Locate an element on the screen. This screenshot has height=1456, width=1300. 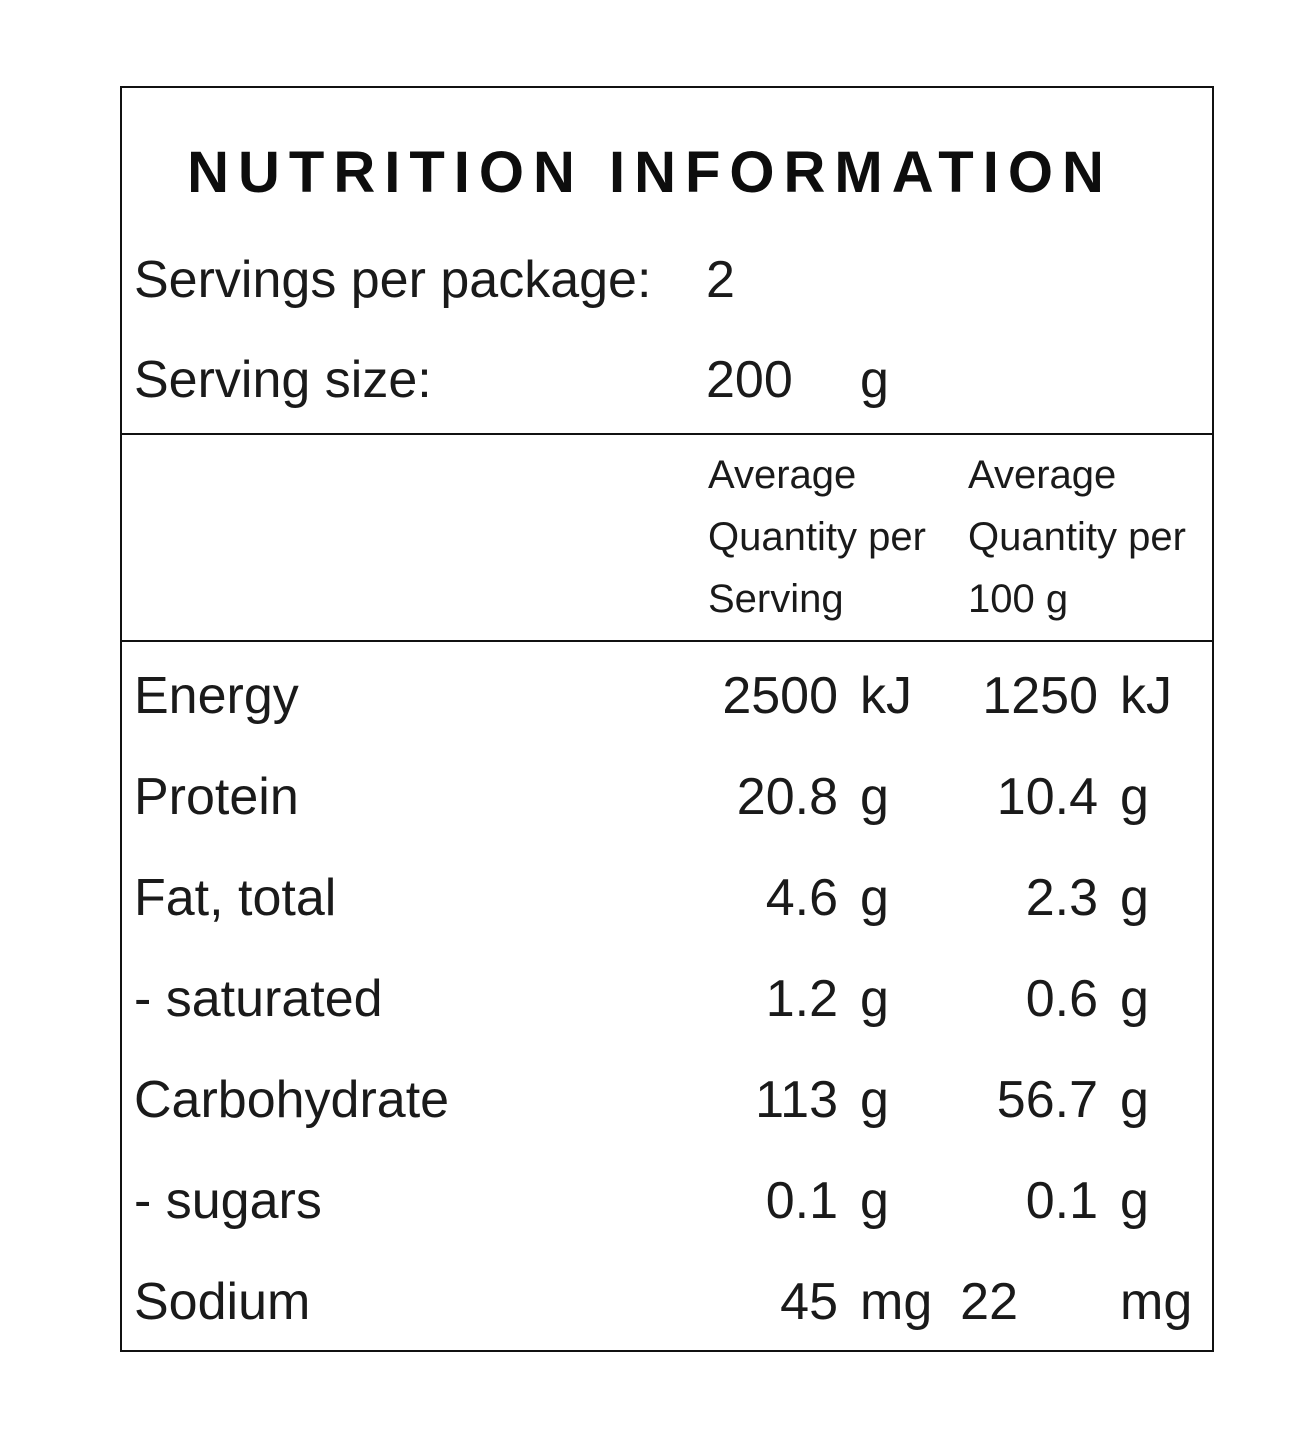
nutrient-name-saturated: - saturated is located at coordinates (258, 999).